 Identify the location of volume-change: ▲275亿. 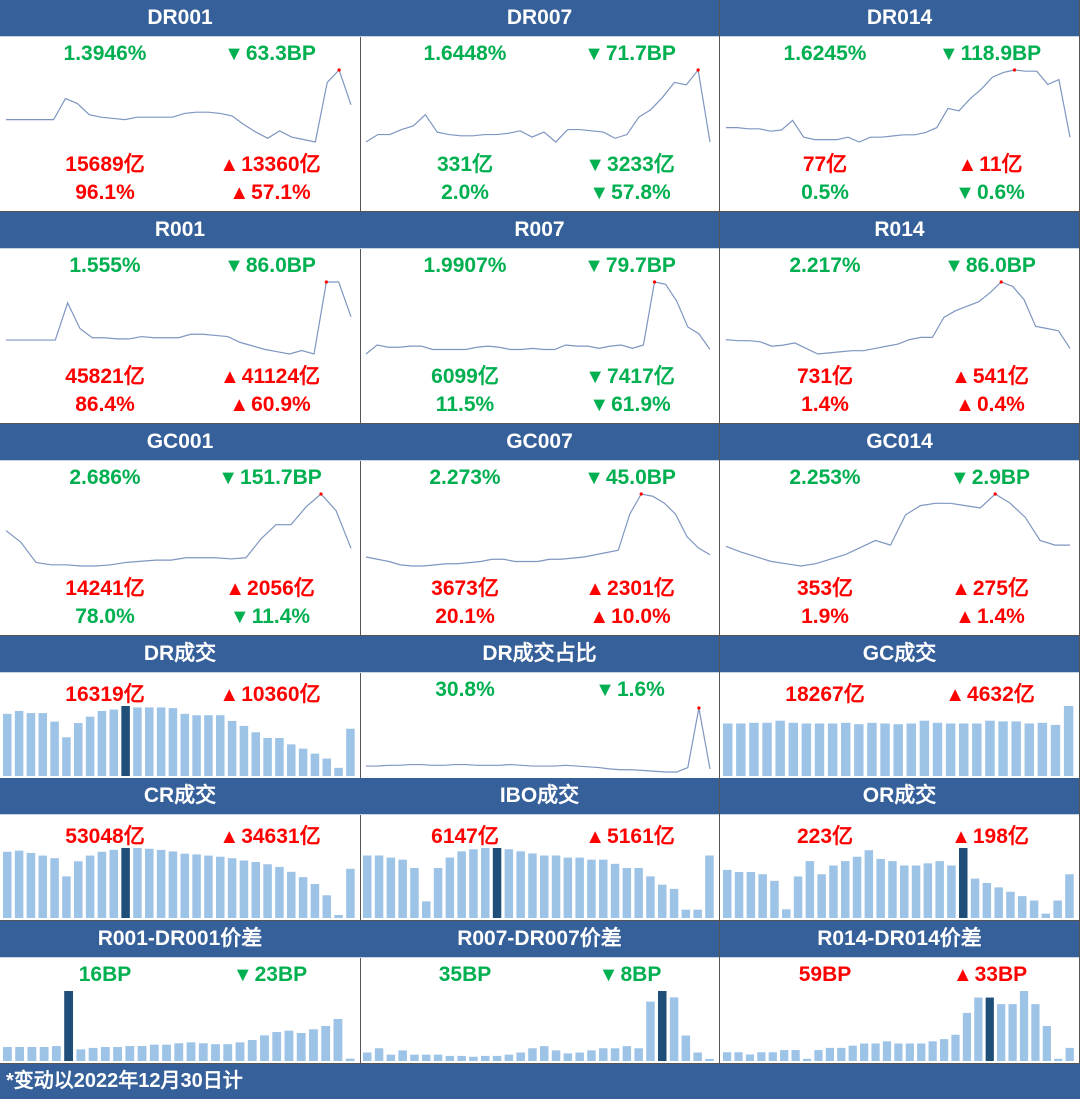
(990, 588).